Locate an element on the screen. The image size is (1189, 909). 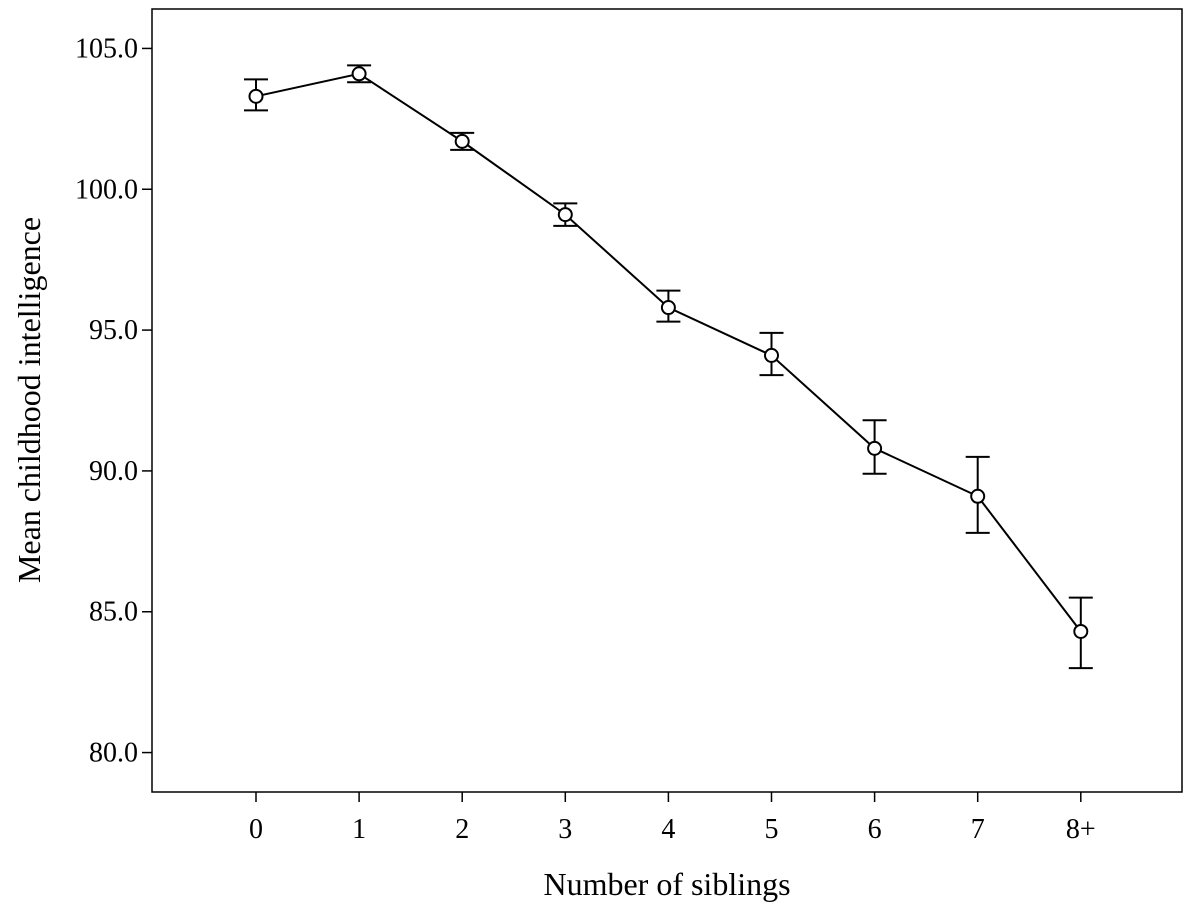
x-tick-label: 3 is located at coordinates (565, 829).